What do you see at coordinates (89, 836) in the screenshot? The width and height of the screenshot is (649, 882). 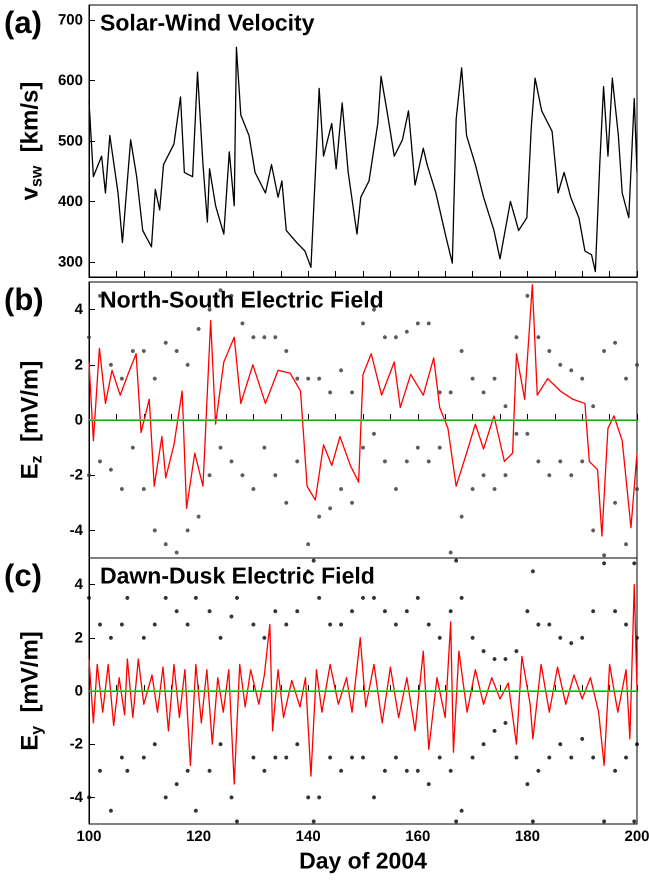 I see `x-tick-label: 100` at bounding box center [89, 836].